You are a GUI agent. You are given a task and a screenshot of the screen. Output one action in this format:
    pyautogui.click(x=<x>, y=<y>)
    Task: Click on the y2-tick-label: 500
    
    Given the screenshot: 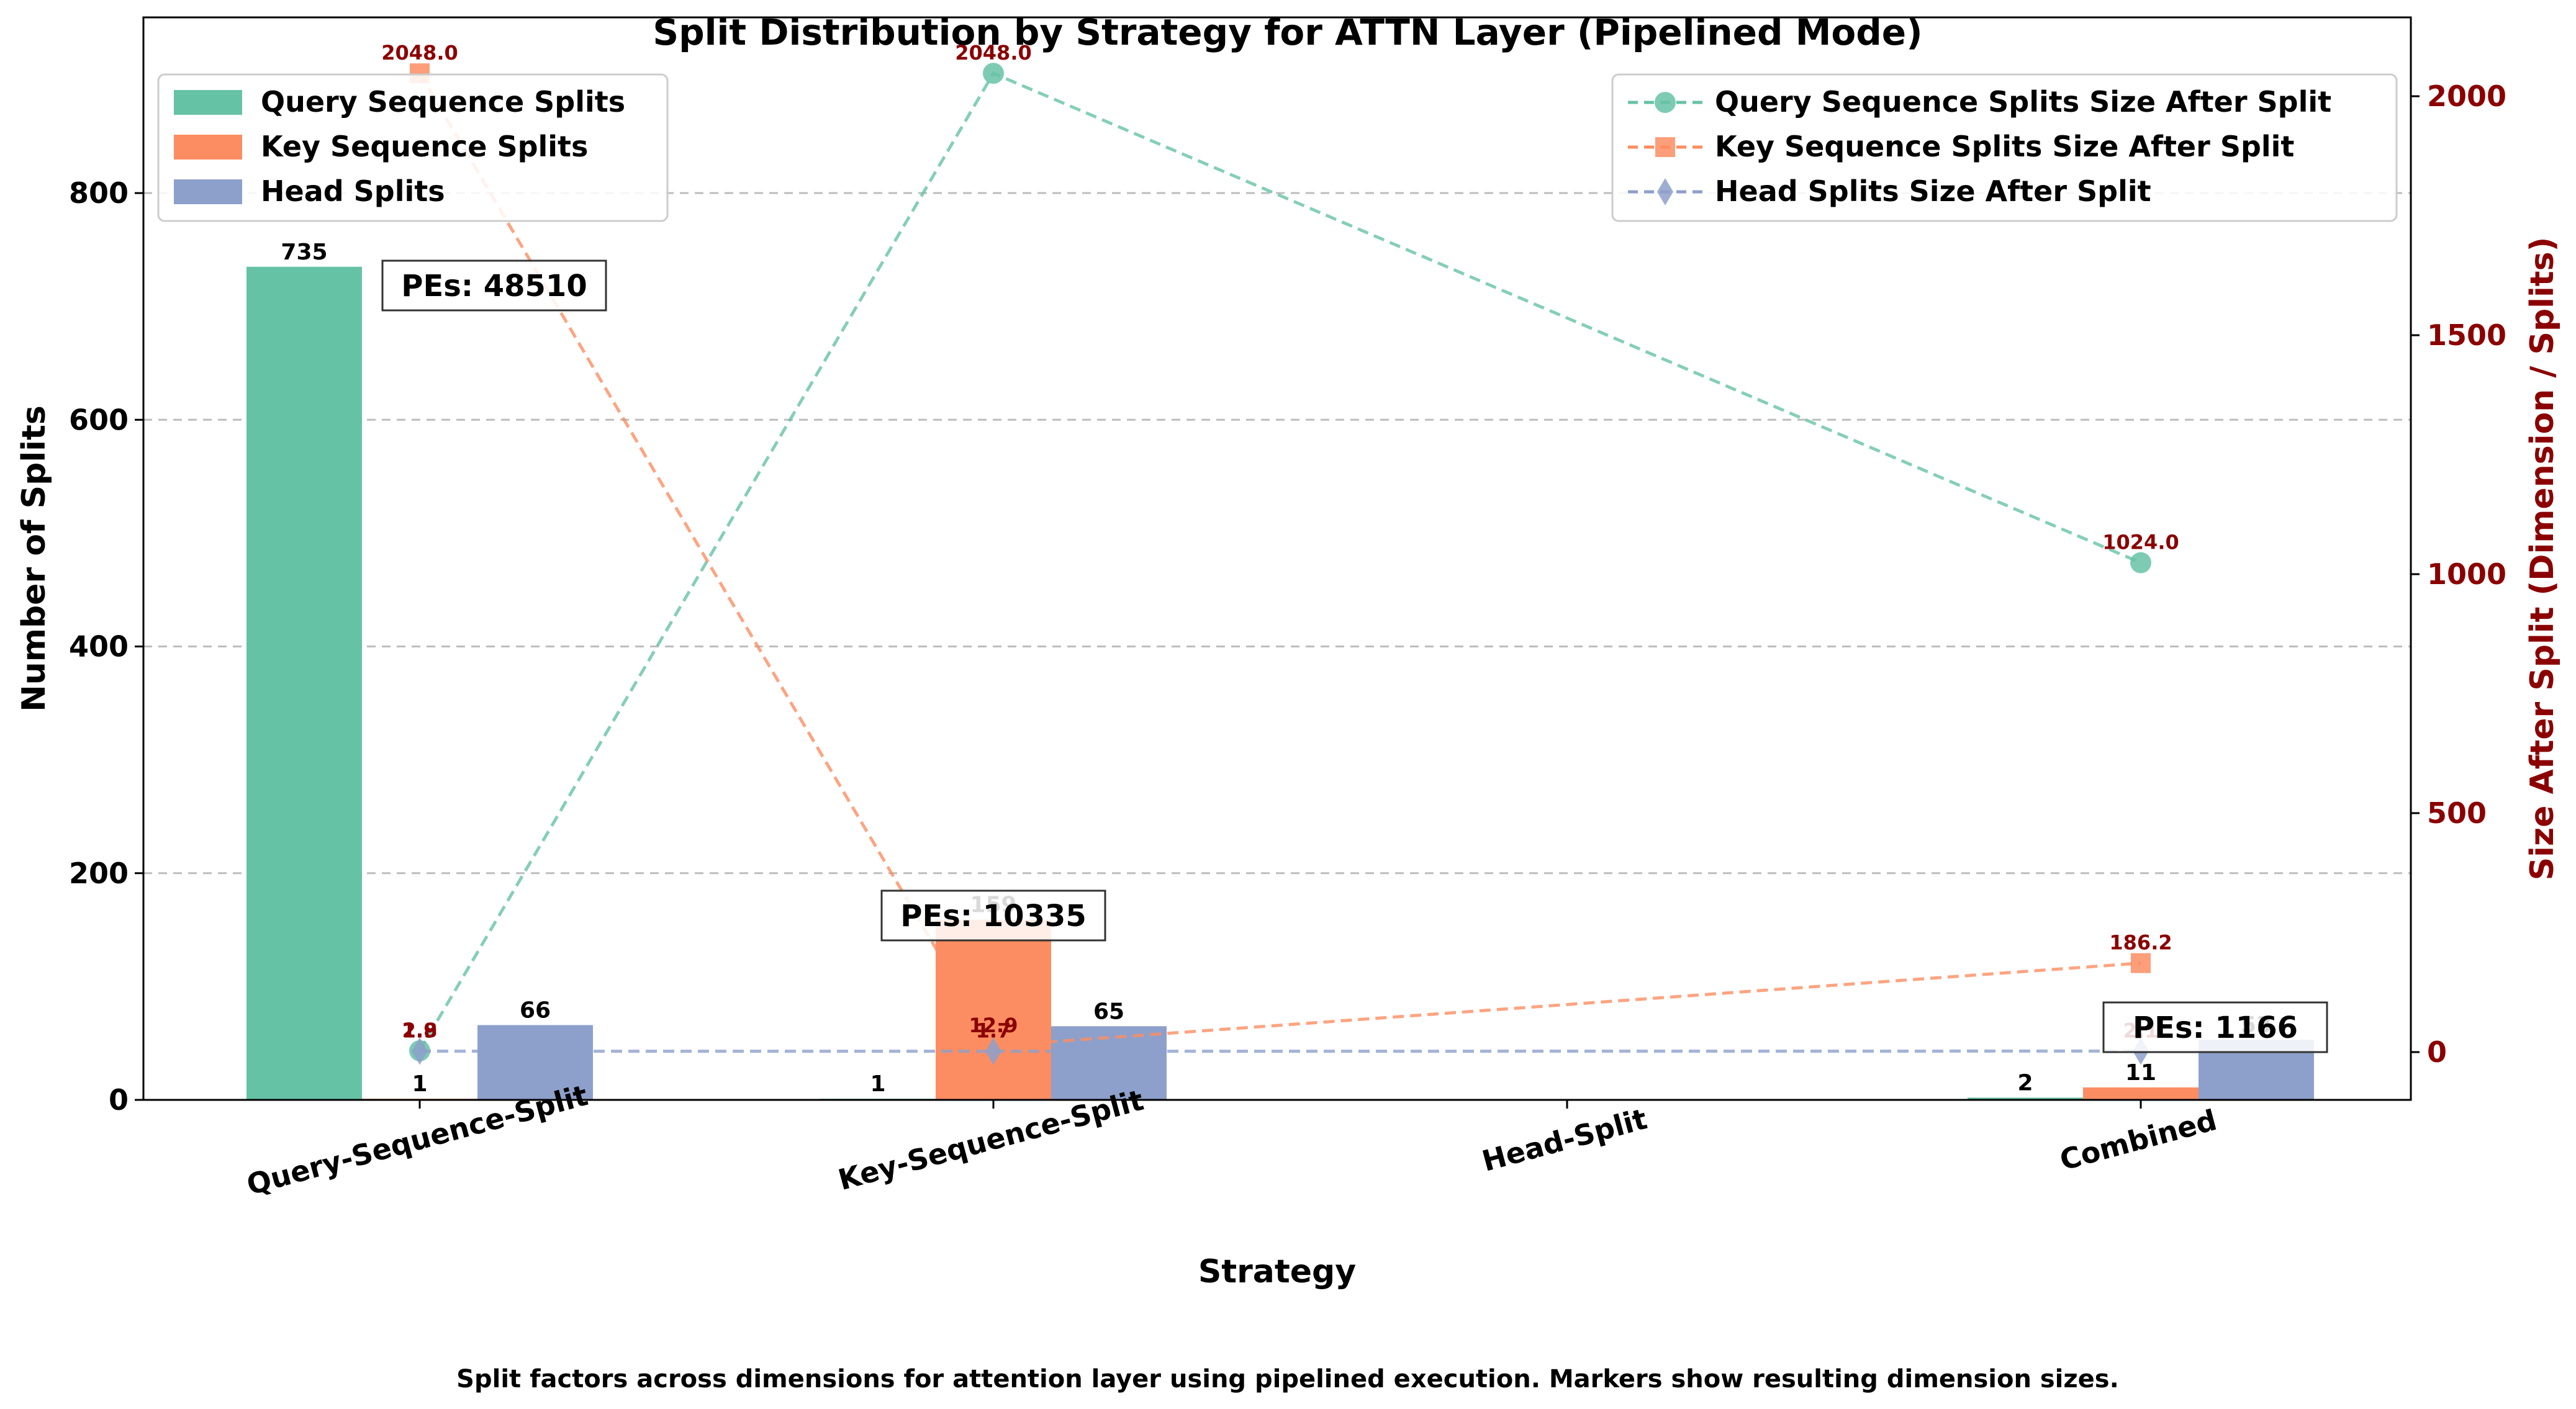 What is the action you would take?
    pyautogui.click(x=2457, y=813)
    